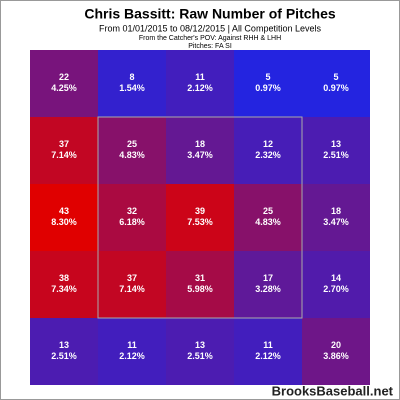  I want to click on cell-percent: 3.28%, so click(268, 289).